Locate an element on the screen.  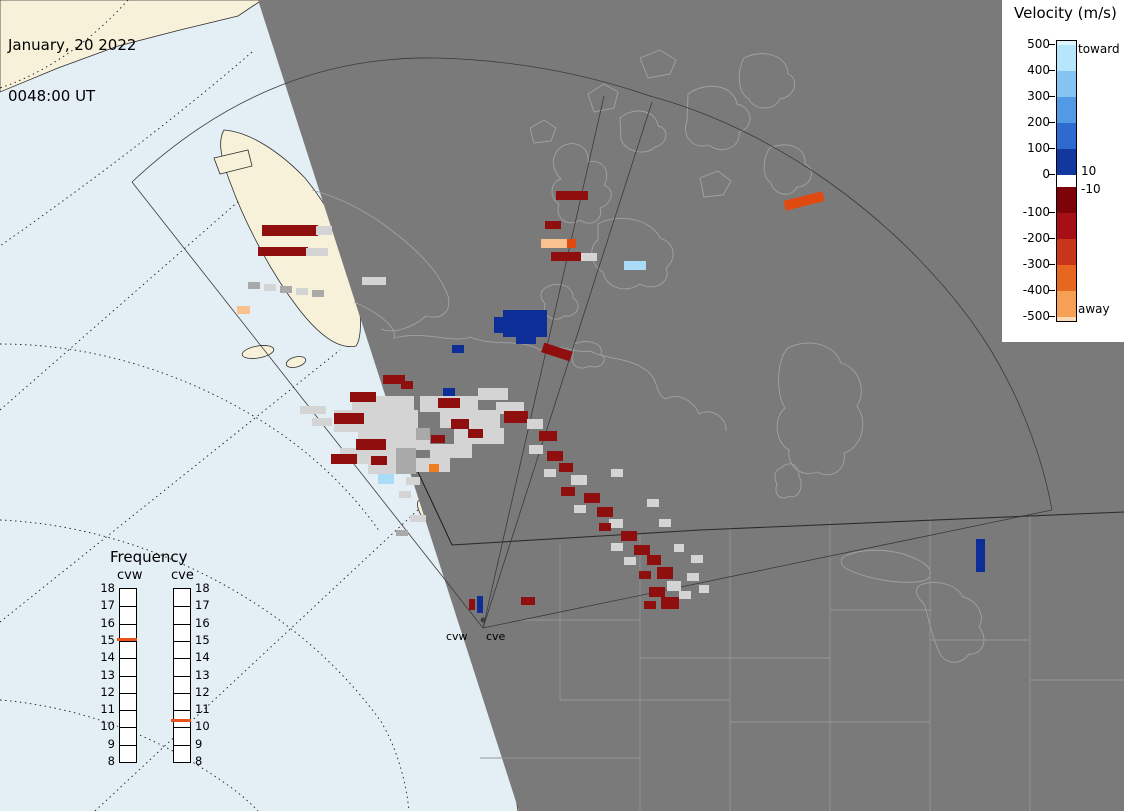
frequency-marker-cve is located at coordinates (181, 720).